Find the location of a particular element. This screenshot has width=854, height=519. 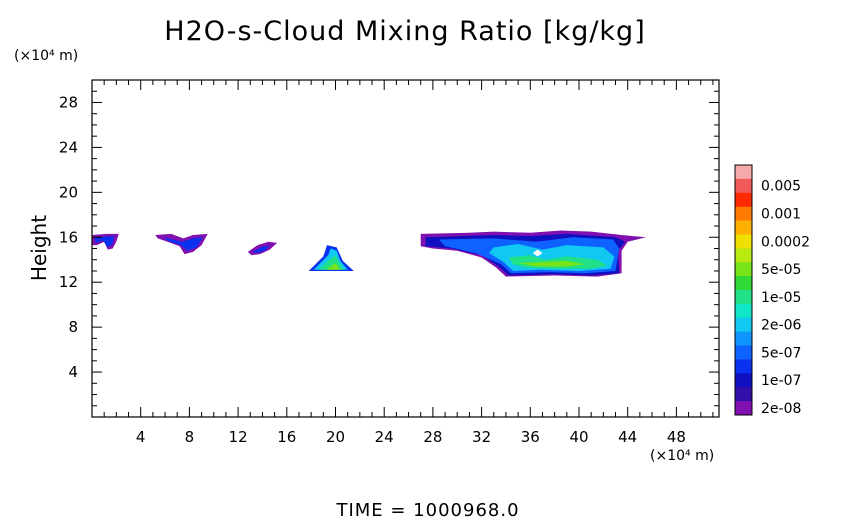

cloud-gap is located at coordinates (537, 253).